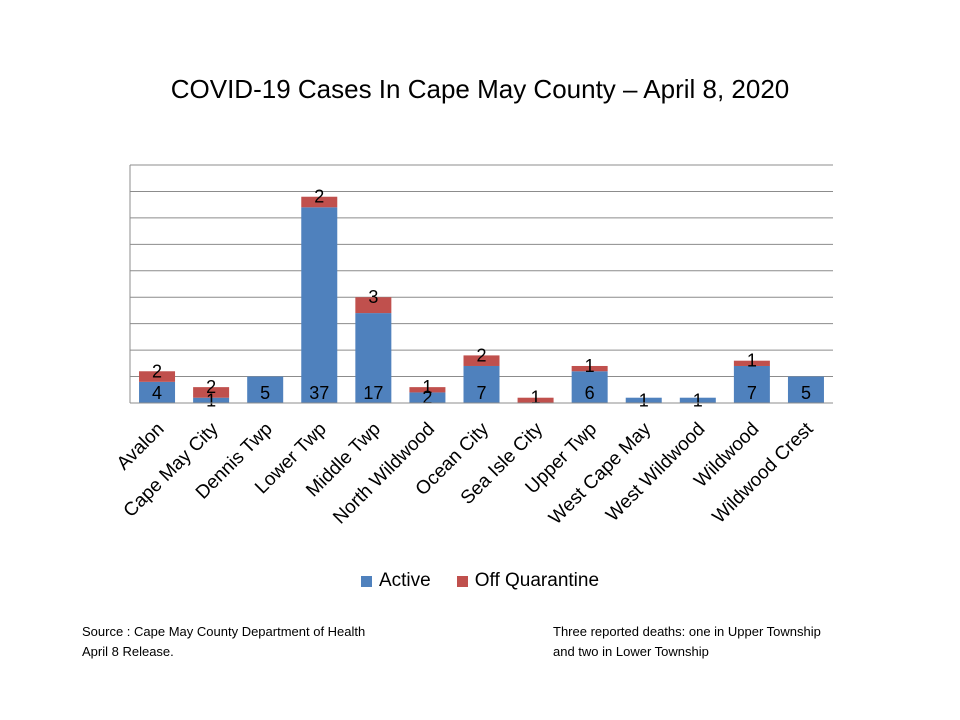 The width and height of the screenshot is (960, 720). Describe the element at coordinates (404, 580) in the screenshot. I see `legend-label-active: Active` at that location.